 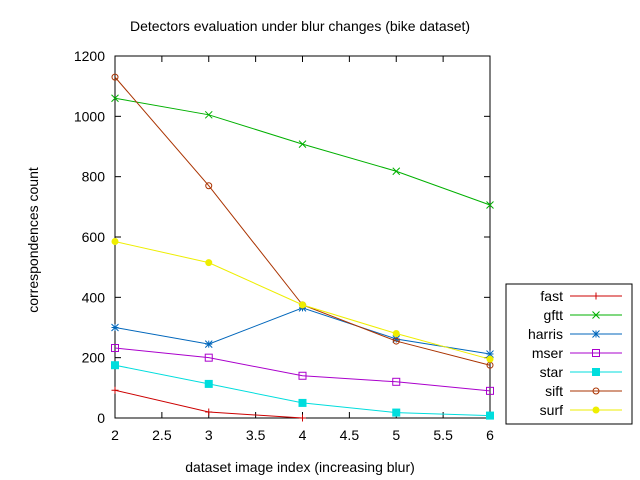 What do you see at coordinates (115, 435) in the screenshot?
I see `x-tick-label: 2` at bounding box center [115, 435].